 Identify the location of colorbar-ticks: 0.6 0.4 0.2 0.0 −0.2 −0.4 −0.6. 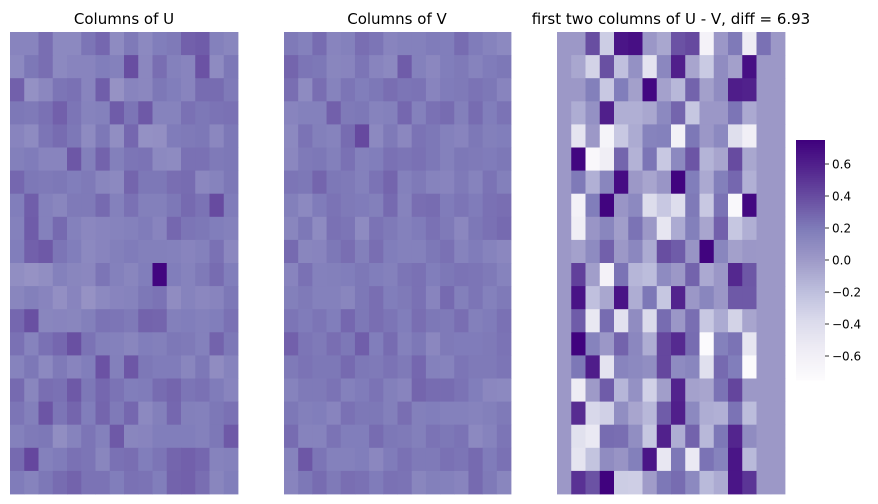
(843, 261).